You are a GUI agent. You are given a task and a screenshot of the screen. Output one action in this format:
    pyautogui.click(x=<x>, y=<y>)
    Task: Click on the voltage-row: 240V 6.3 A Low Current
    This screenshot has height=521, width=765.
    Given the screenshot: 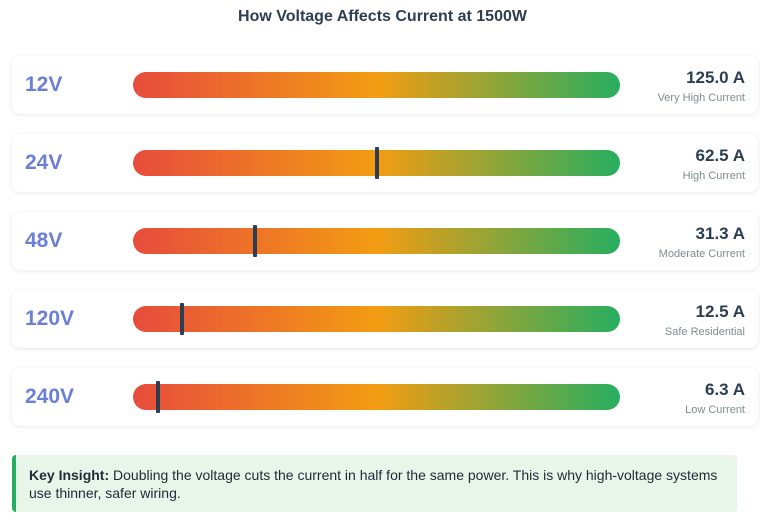 What is the action you would take?
    pyautogui.click(x=385, y=397)
    